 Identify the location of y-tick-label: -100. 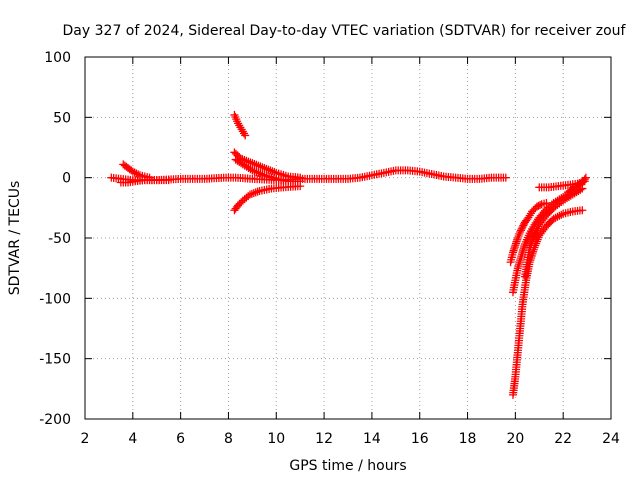
(55, 299).